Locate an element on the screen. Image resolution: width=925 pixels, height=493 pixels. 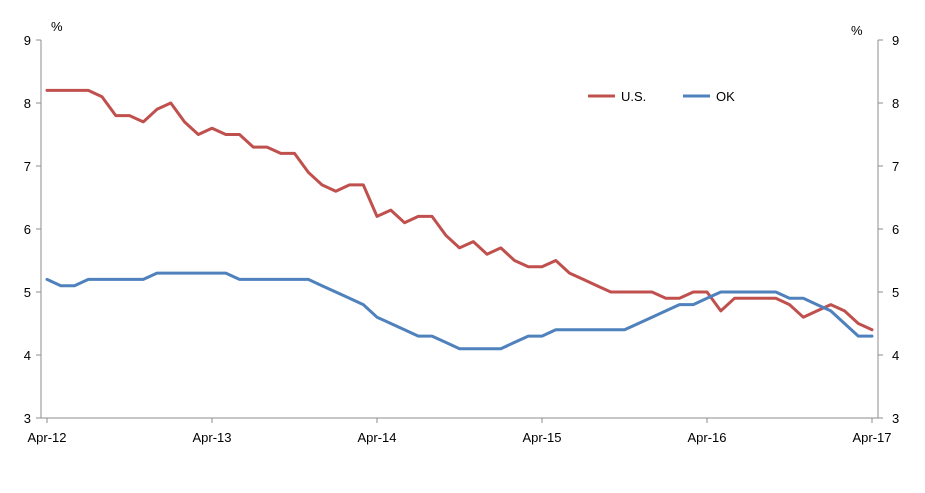
y-tick-label-left: 6 is located at coordinates (27, 229).